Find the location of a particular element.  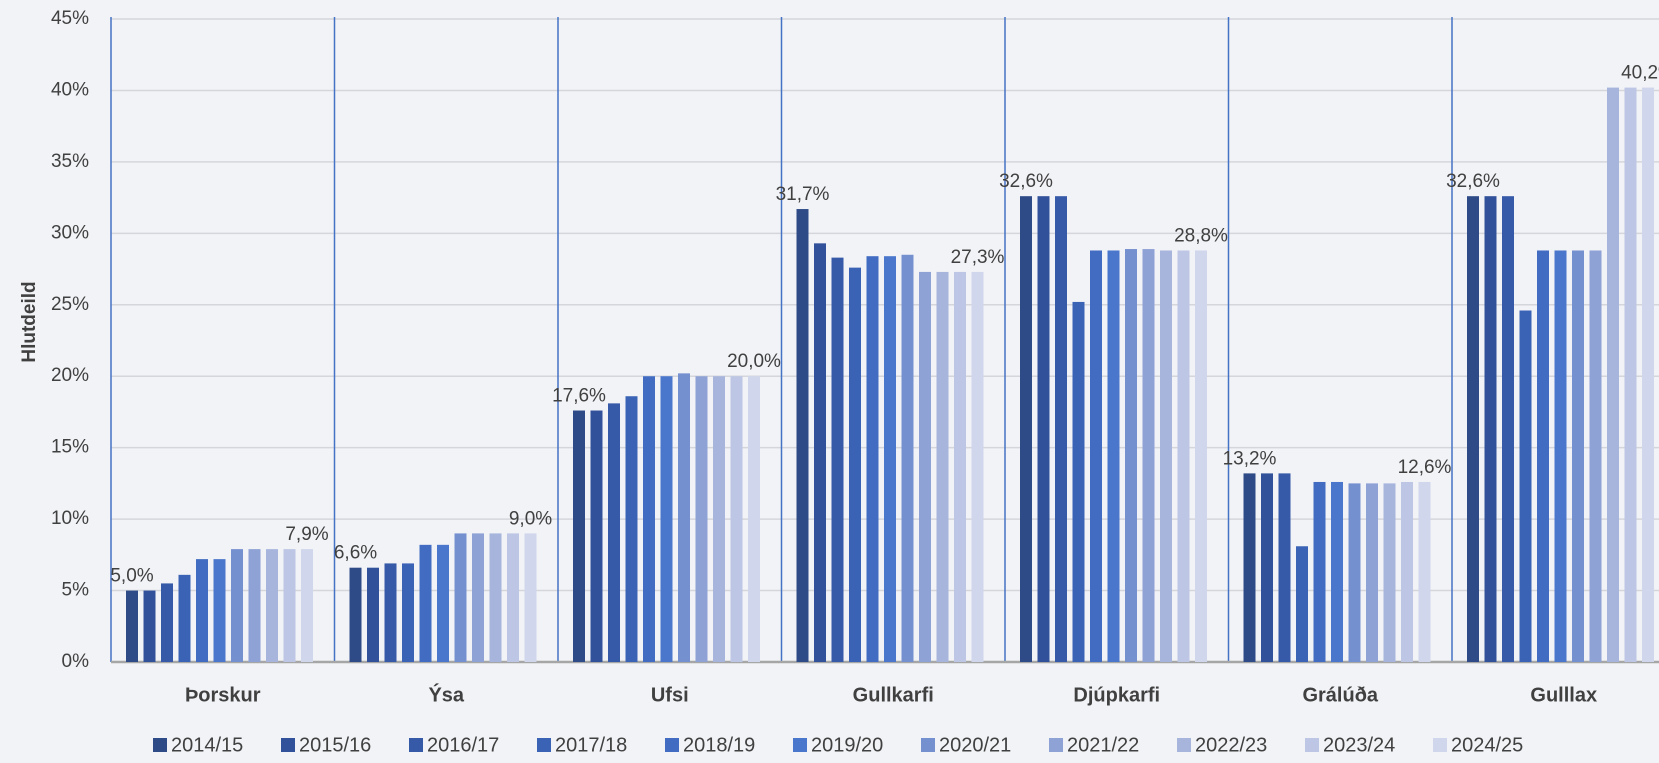

legend-label: 2019/20 is located at coordinates (847, 745).